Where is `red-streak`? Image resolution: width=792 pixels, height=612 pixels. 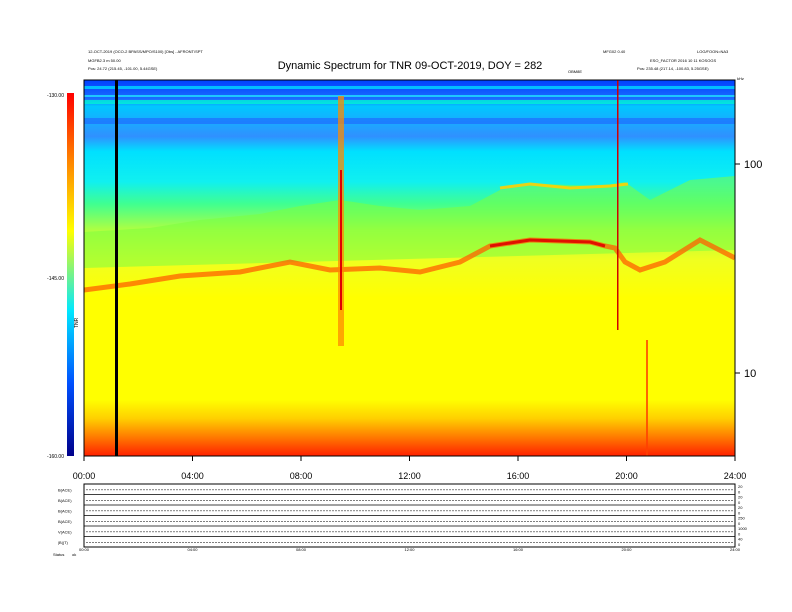
red-streak is located at coordinates (647, 398).